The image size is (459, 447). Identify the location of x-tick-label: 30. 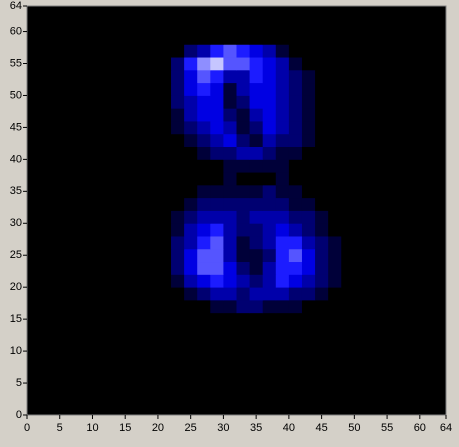
(223, 428).